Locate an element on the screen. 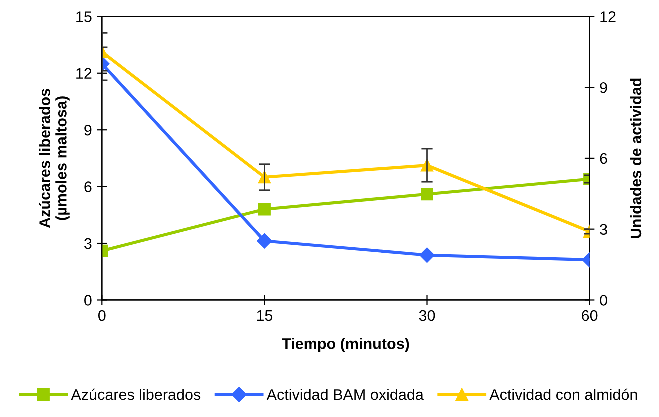 The height and width of the screenshot is (417, 659). y2-tick-label: 12 is located at coordinates (608, 17).